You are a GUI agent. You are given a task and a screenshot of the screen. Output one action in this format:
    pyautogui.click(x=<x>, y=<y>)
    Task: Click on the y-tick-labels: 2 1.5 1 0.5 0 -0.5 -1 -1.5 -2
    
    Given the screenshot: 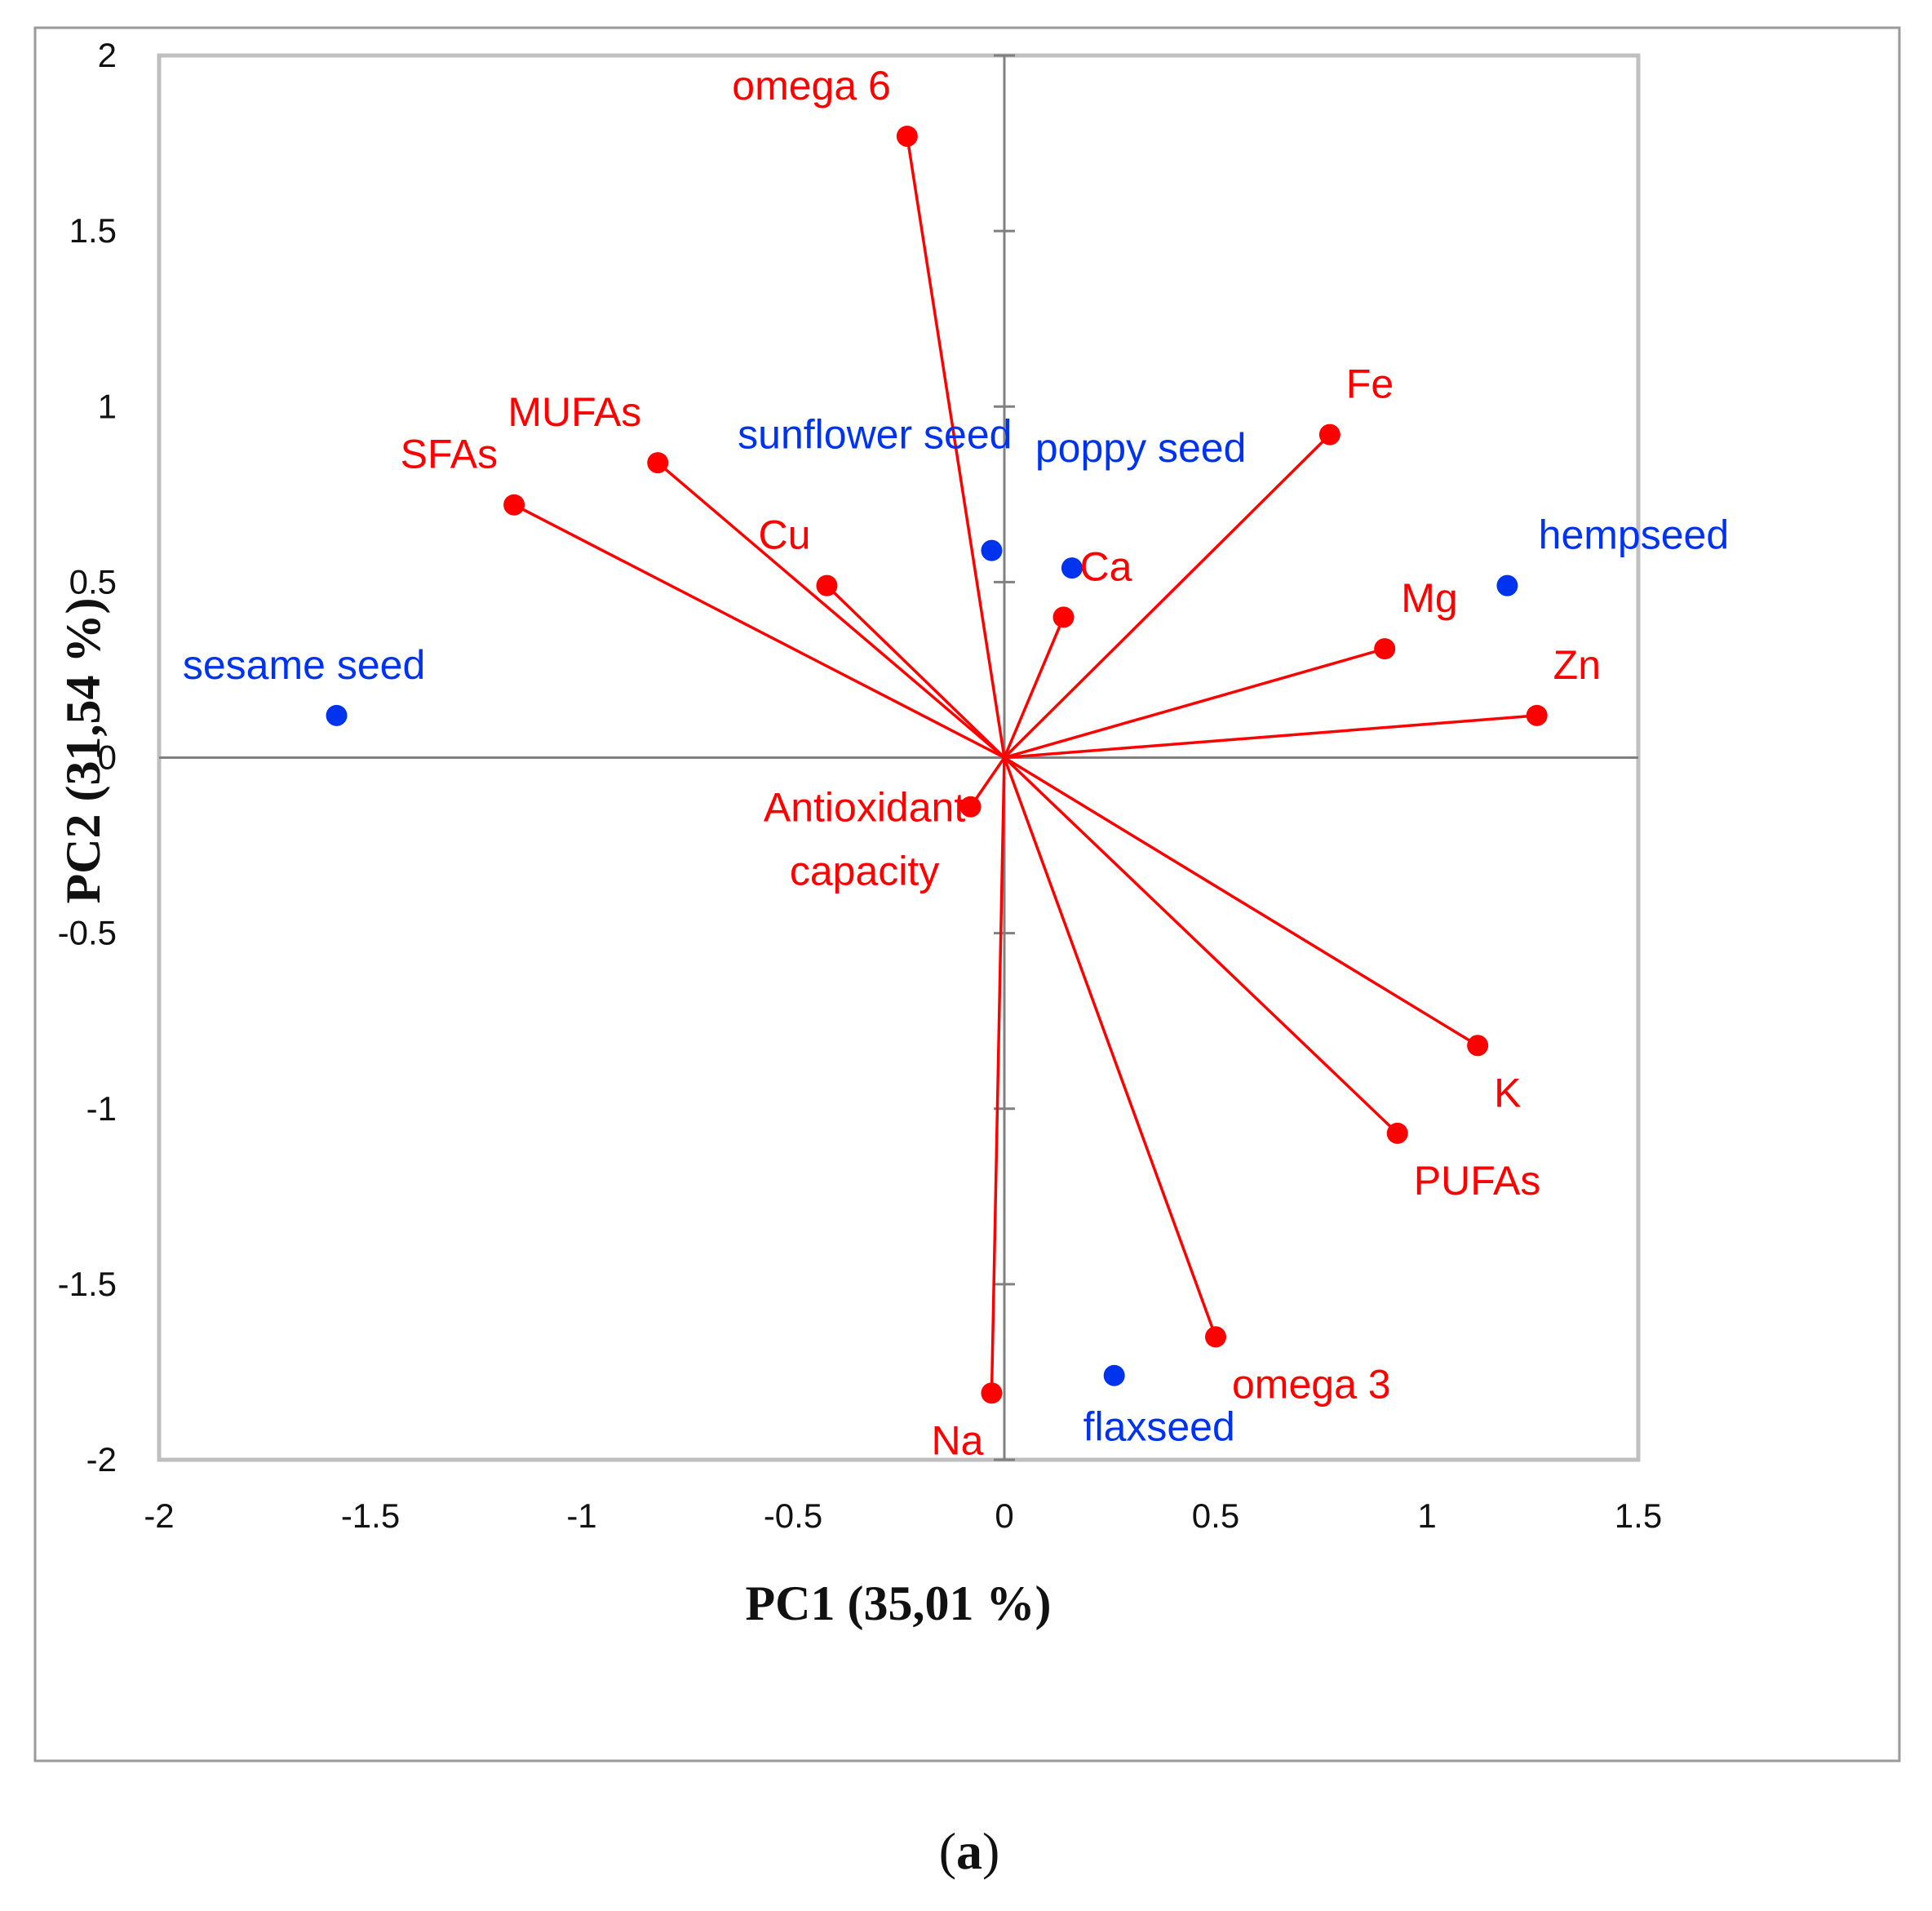 What is the action you would take?
    pyautogui.click(x=87, y=757)
    